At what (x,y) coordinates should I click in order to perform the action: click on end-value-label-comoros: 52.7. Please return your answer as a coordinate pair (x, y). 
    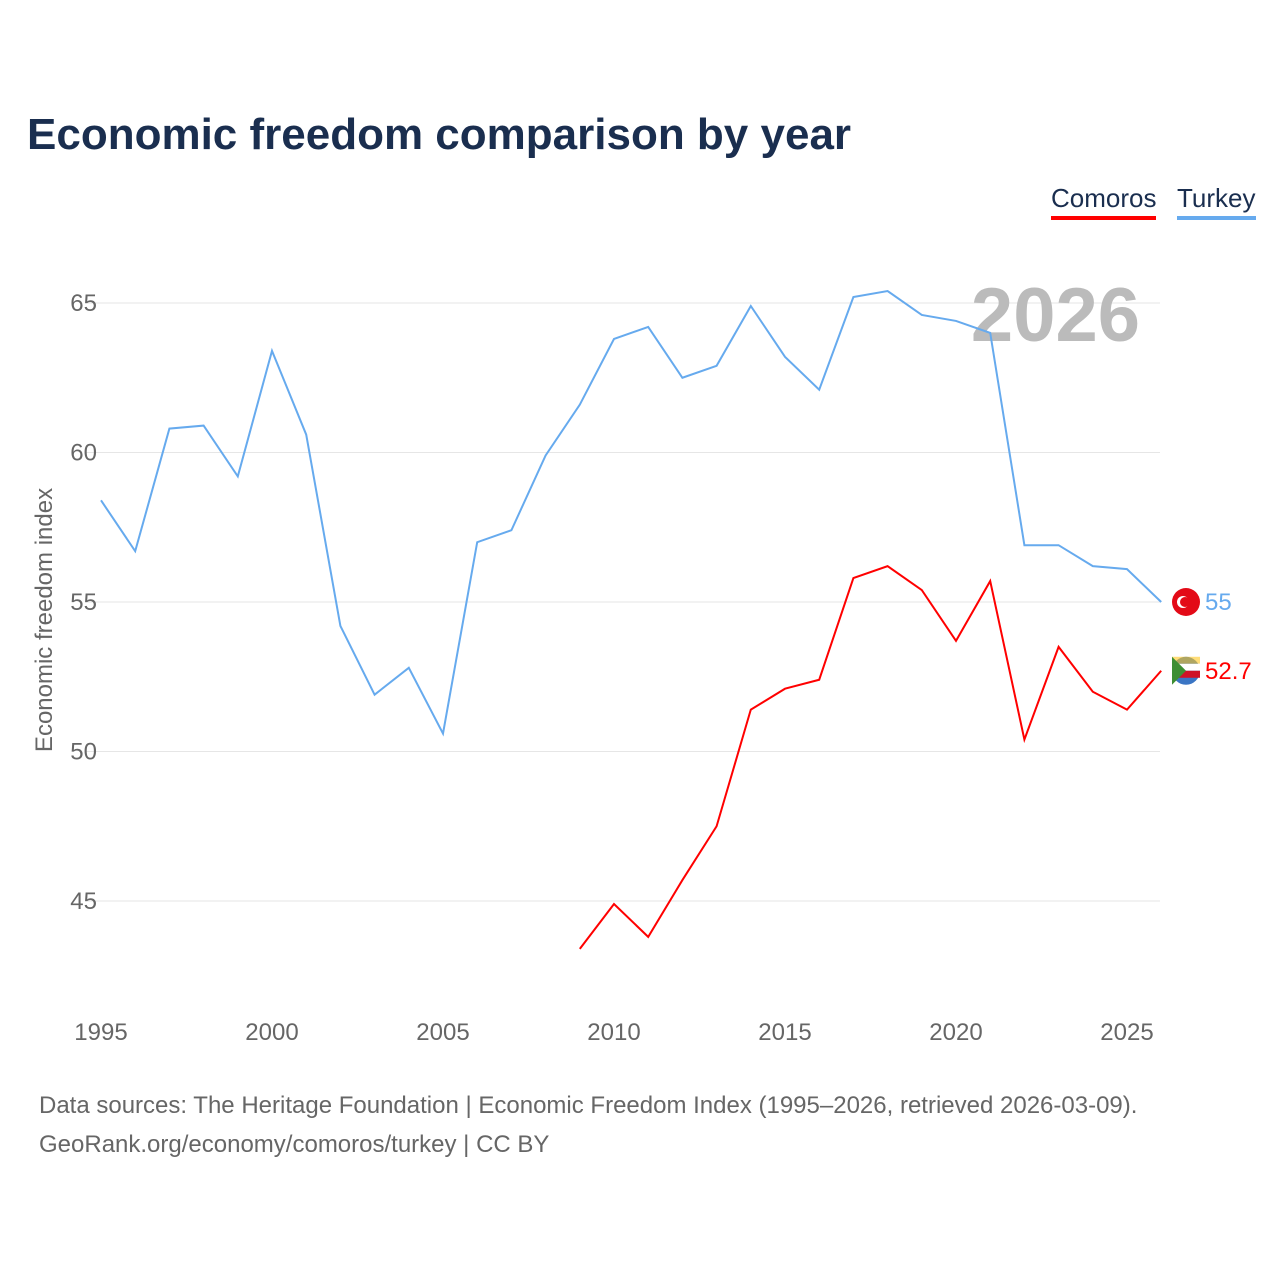
    Looking at the image, I should click on (1228, 671).